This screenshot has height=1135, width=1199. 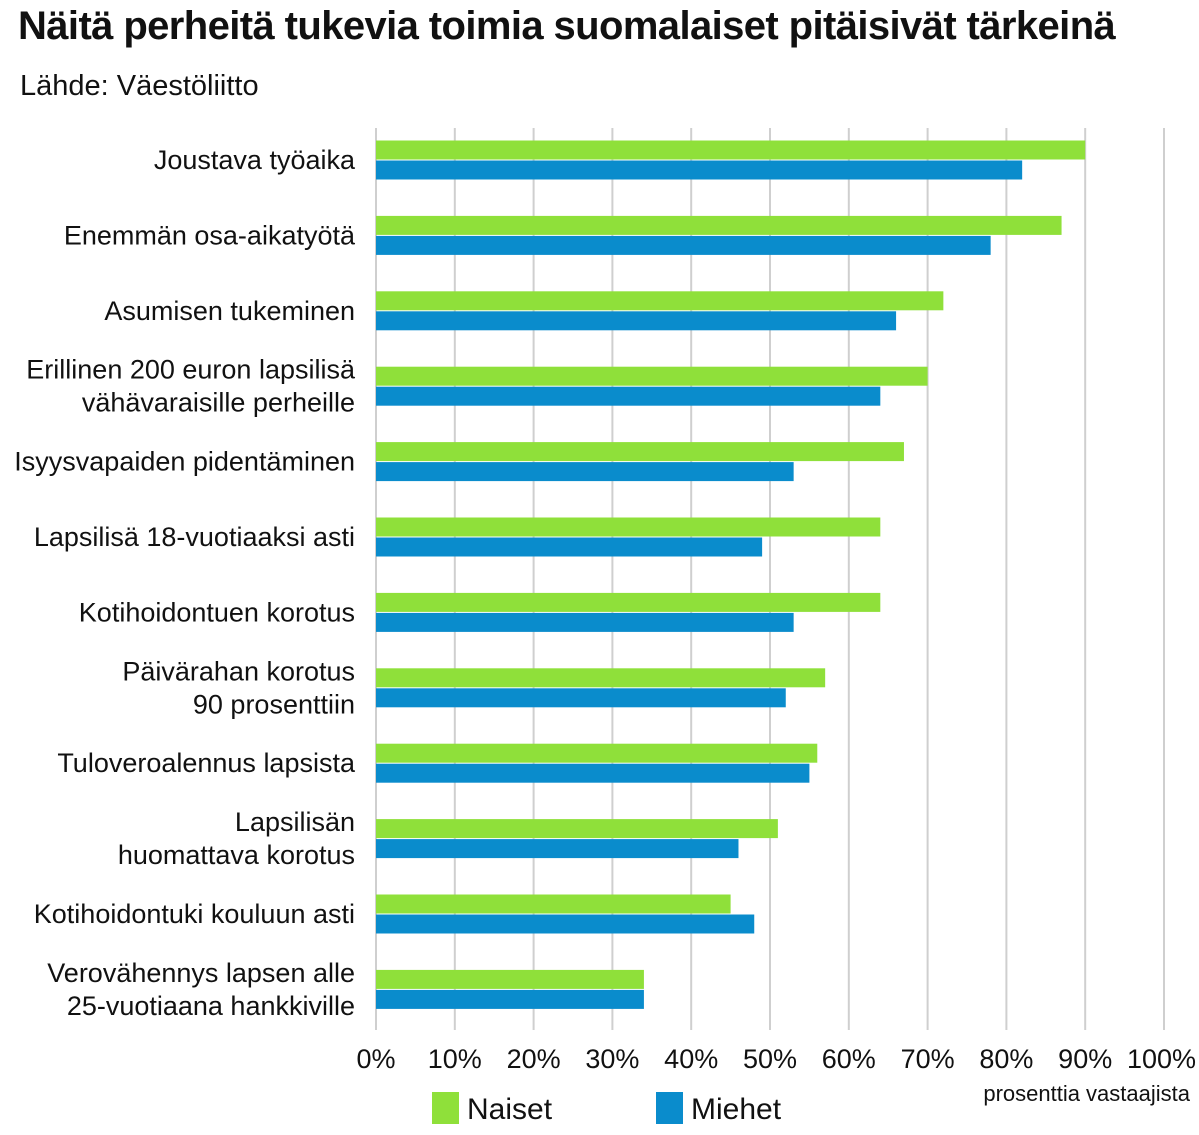 I want to click on category-label: 90 prosenttiin, so click(x=274, y=704).